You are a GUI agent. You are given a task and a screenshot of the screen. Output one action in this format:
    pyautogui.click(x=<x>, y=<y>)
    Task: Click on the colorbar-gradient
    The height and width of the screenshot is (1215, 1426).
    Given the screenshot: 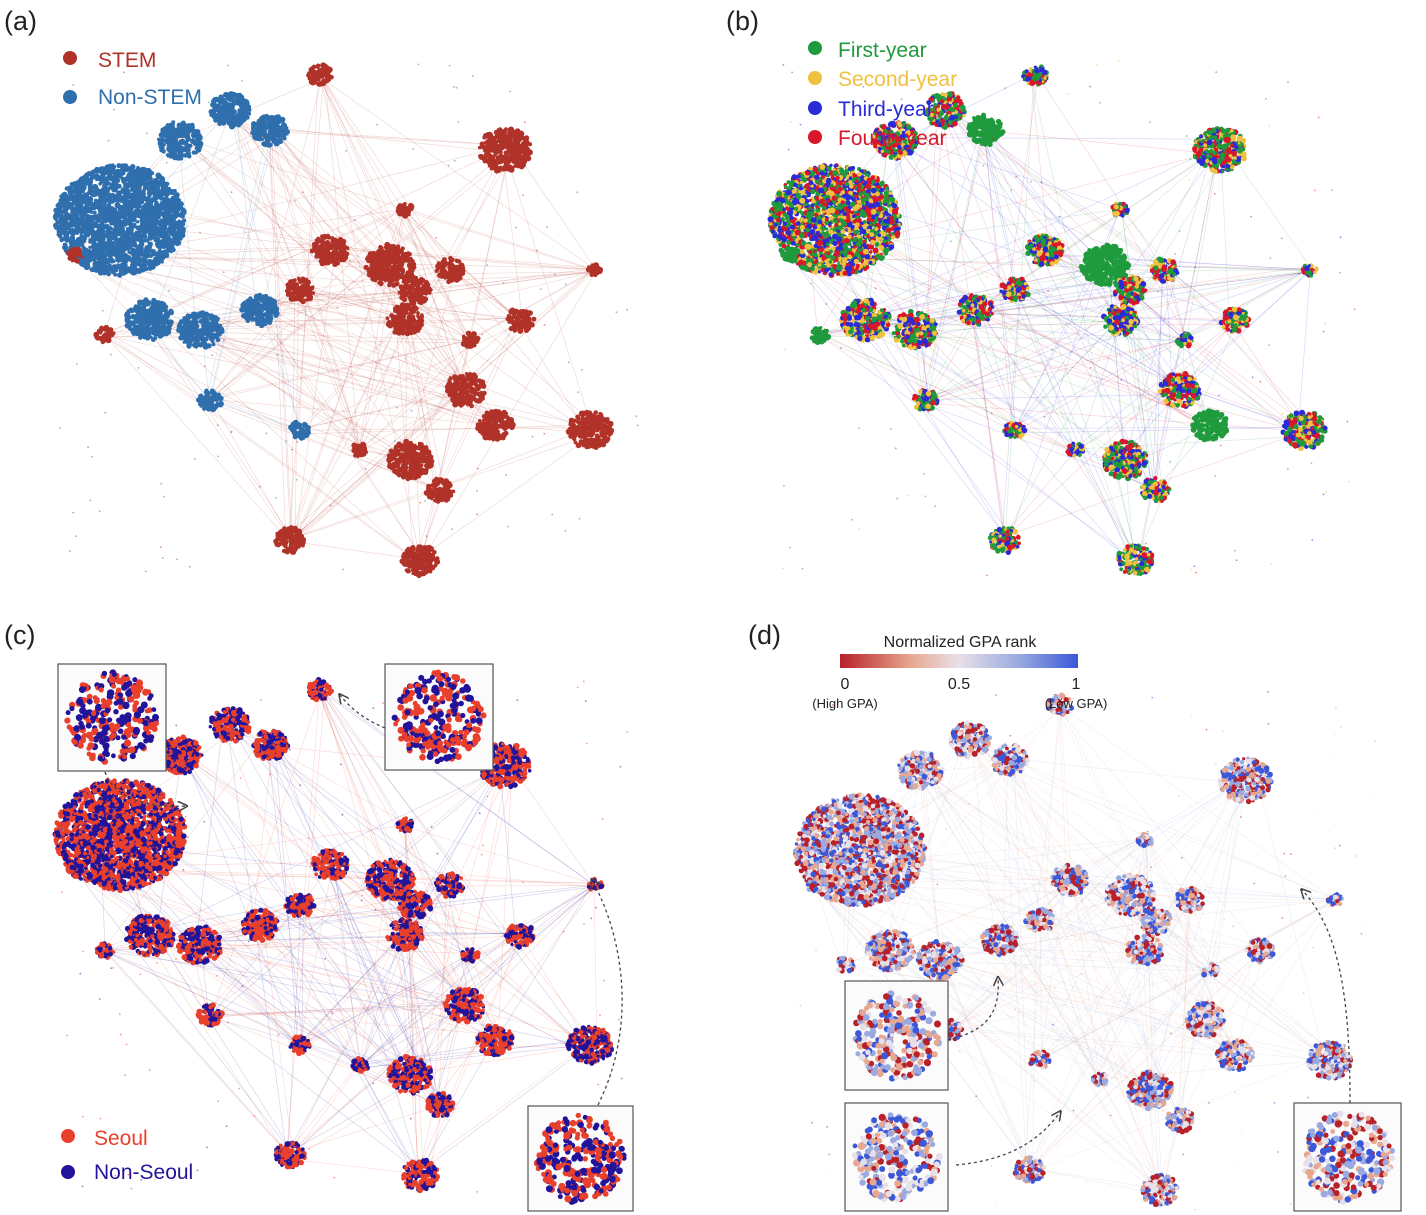 What is the action you would take?
    pyautogui.click(x=959, y=661)
    